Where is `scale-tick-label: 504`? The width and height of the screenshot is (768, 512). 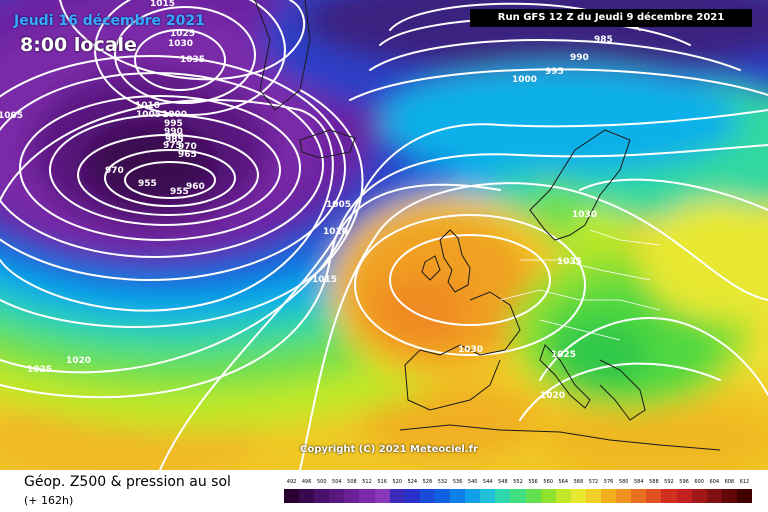
scale-tick-label: 504 is located at coordinates (337, 482).